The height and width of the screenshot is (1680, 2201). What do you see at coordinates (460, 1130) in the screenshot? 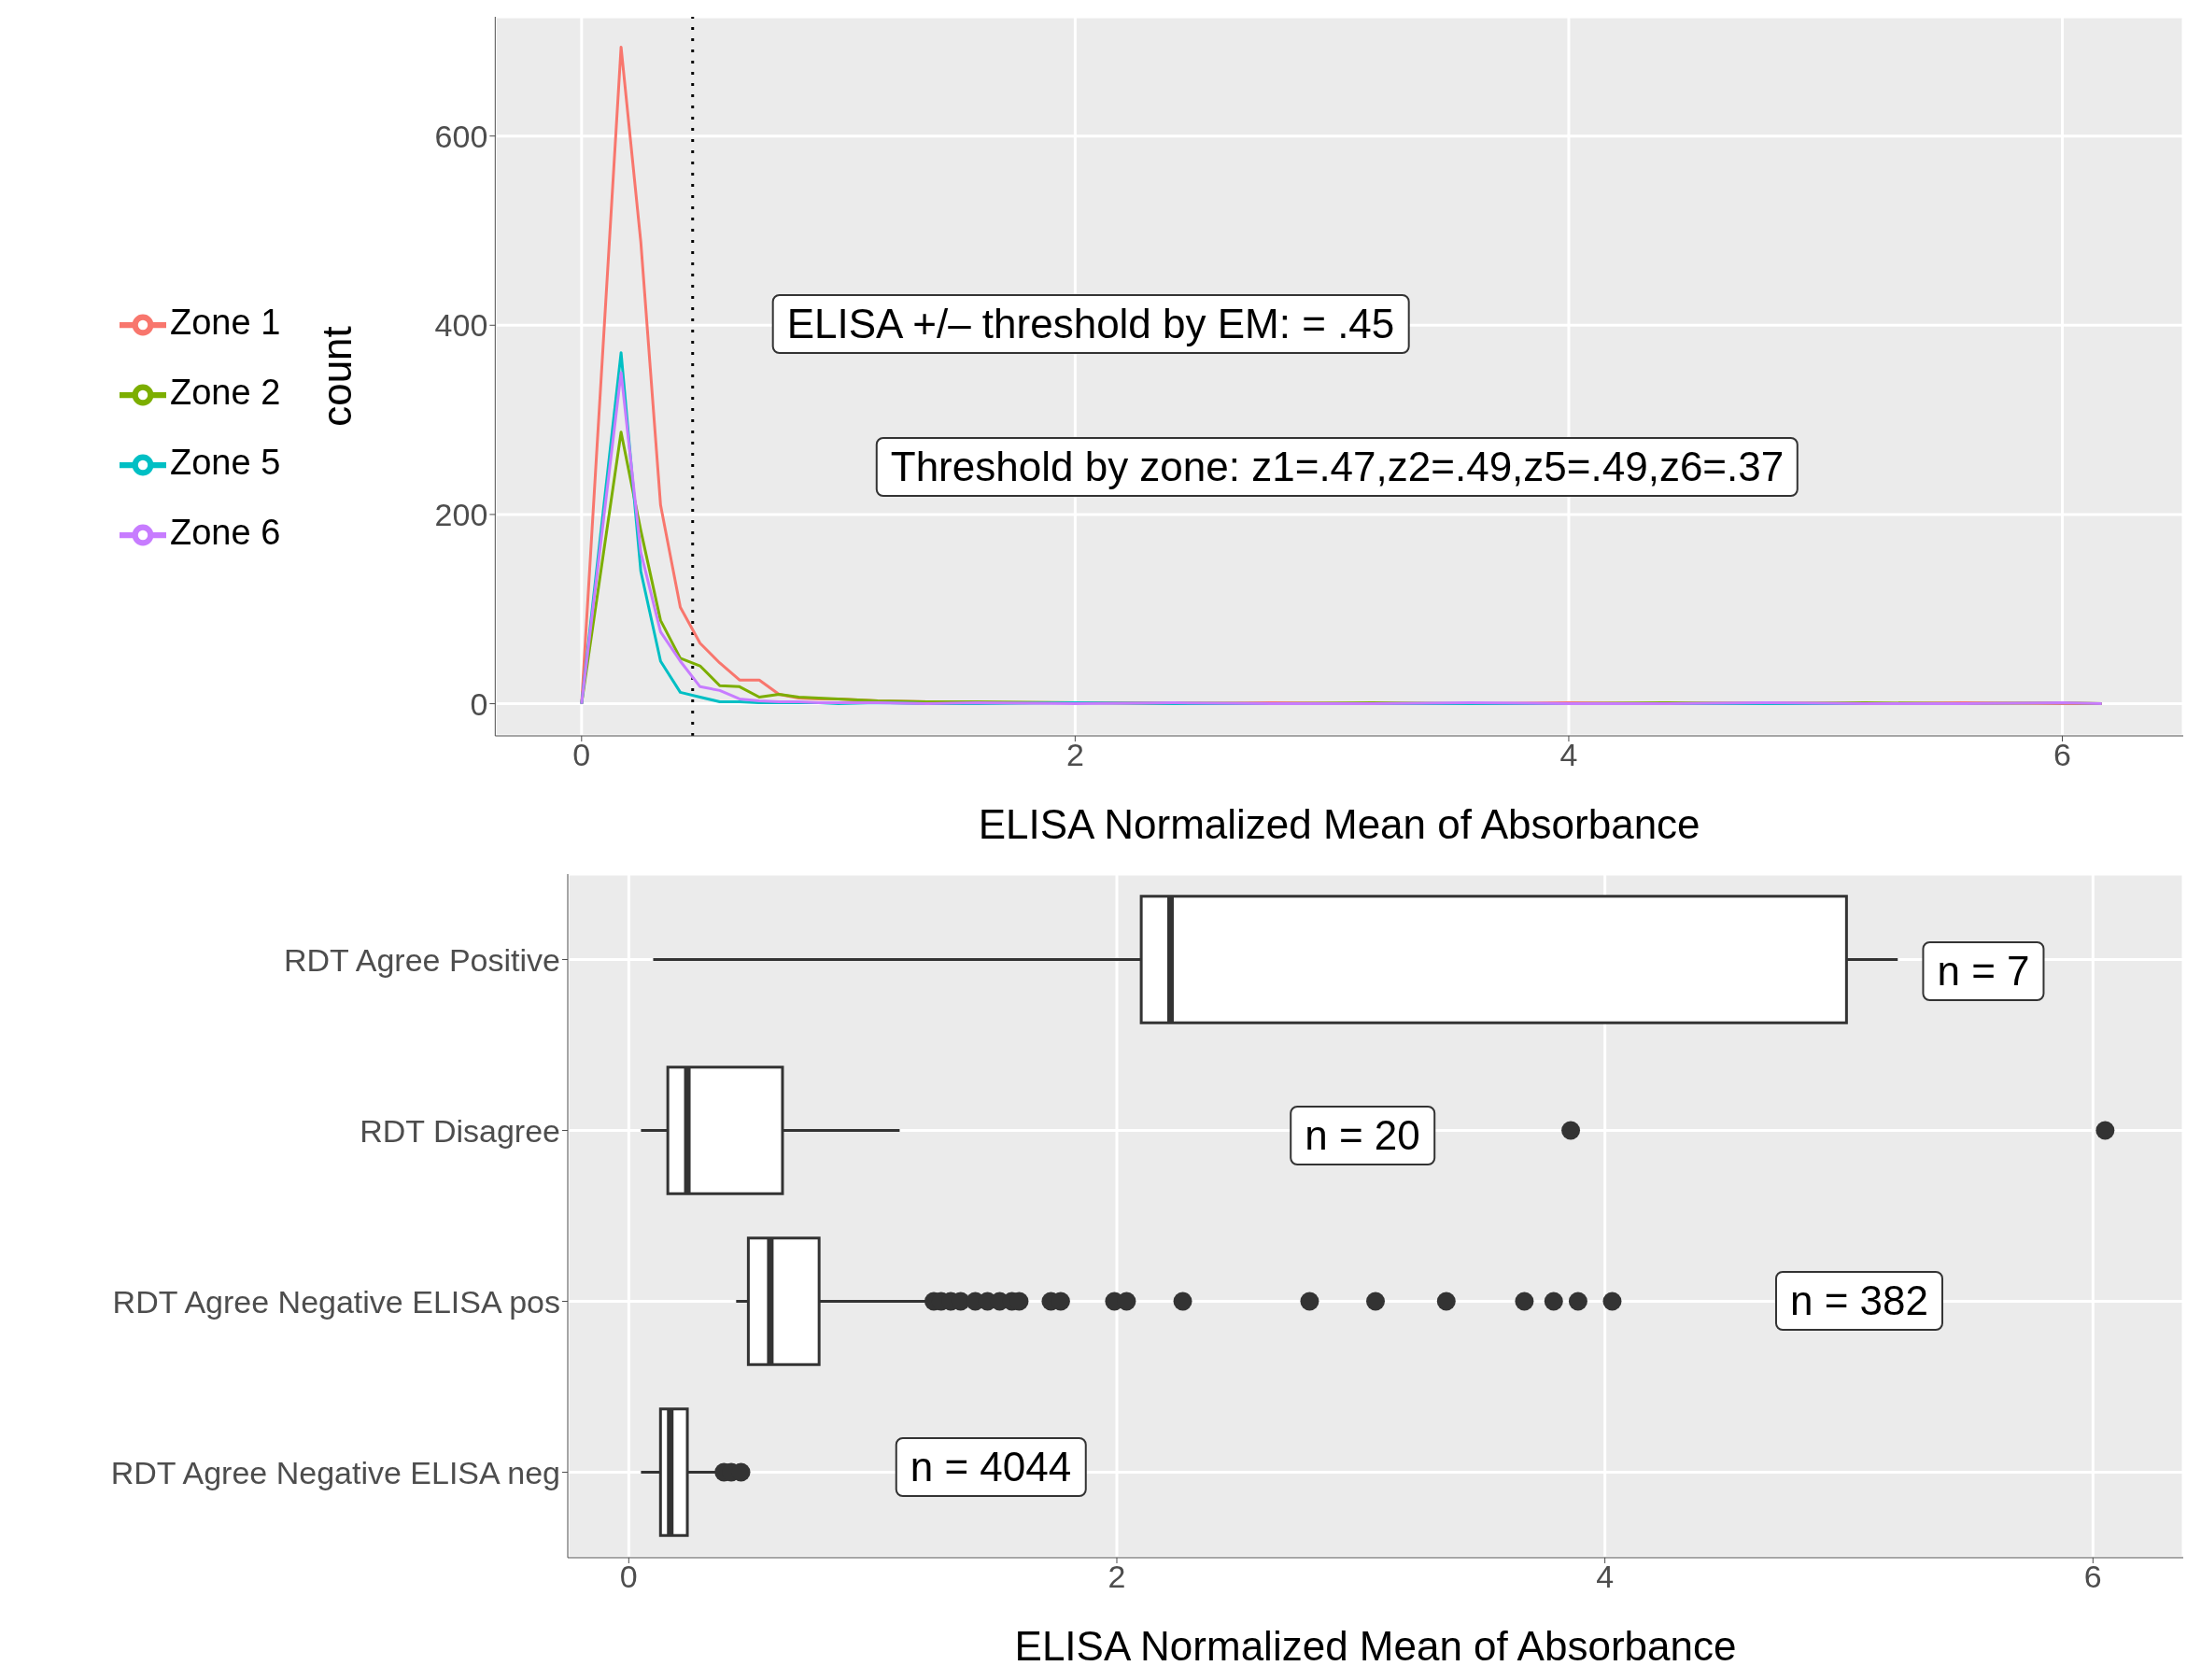
I see `y-tick-label: RDT Disagree` at bounding box center [460, 1130].